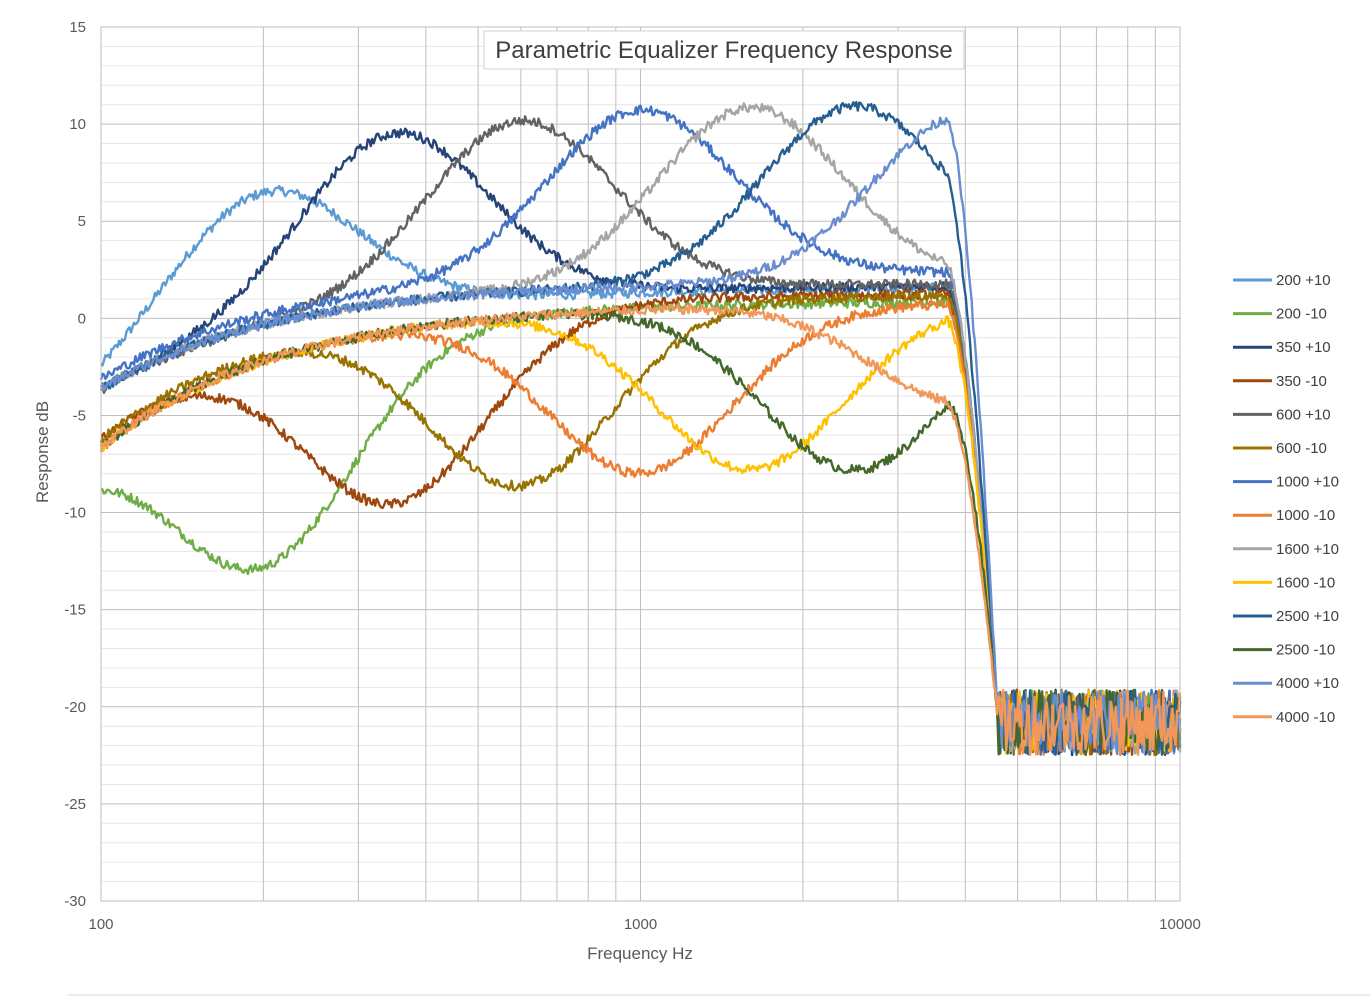 This screenshot has height=1003, width=1370. What do you see at coordinates (77, 124) in the screenshot?
I see `y-tick-label: 10` at bounding box center [77, 124].